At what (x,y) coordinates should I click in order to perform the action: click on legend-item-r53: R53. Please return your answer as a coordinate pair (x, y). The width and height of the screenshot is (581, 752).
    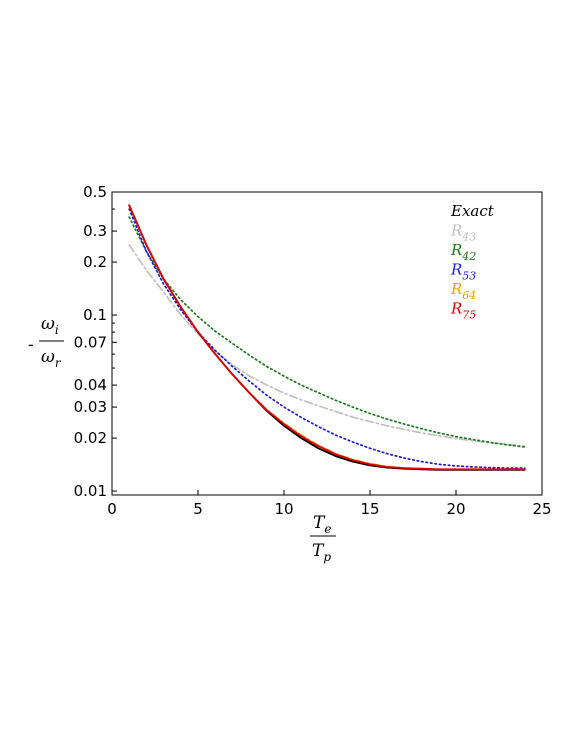
    Looking at the image, I should click on (463, 272).